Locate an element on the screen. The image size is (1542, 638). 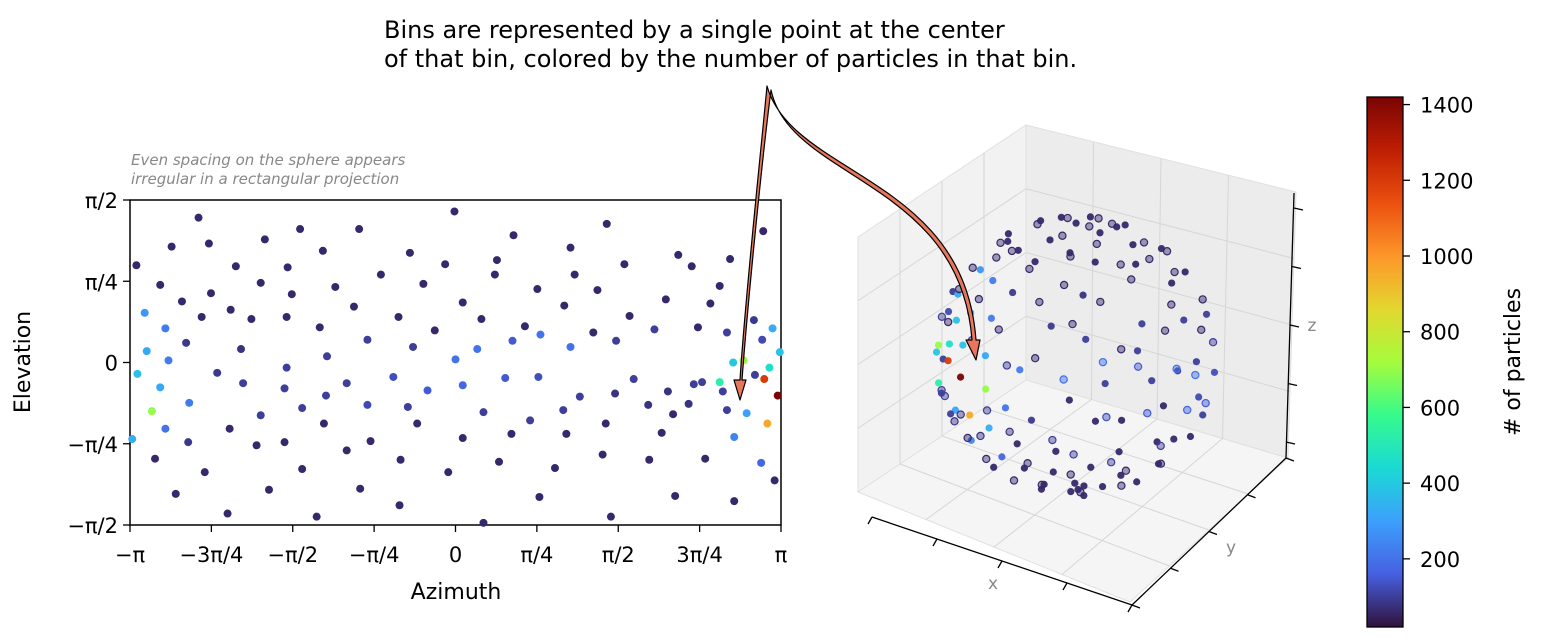
colorbar-tick-label: 600 is located at coordinates (1440, 408).